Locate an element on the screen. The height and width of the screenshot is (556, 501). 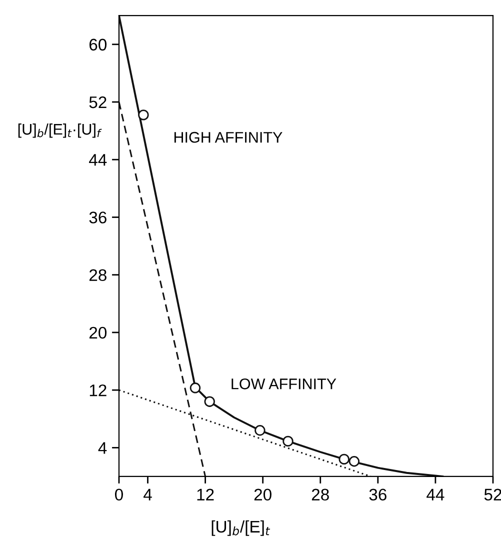
x-tick-label: 44 is located at coordinates (435, 494).